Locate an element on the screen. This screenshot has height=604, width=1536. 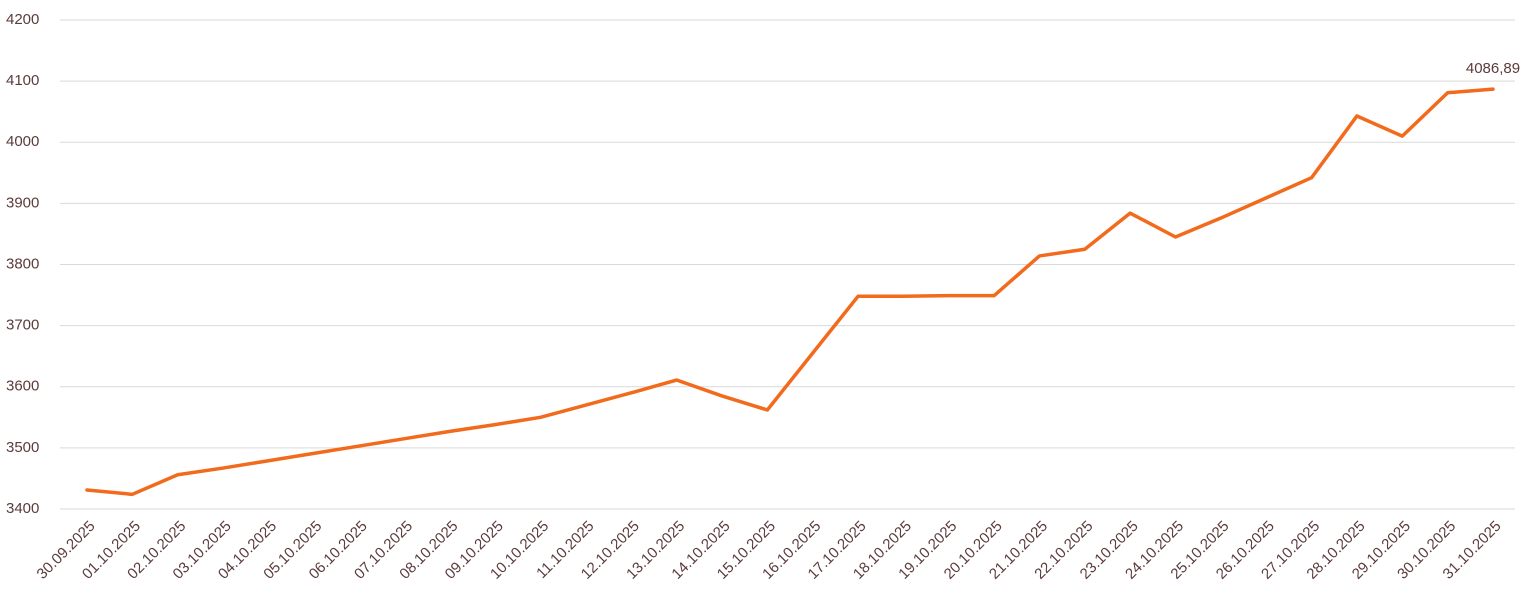
y-tick-label: 3500 is located at coordinates (22, 447).